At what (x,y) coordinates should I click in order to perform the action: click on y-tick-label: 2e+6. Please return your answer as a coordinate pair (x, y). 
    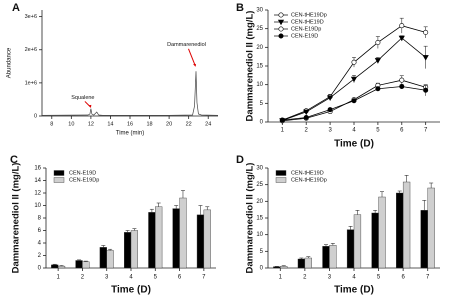
    Looking at the image, I should click on (31, 50).